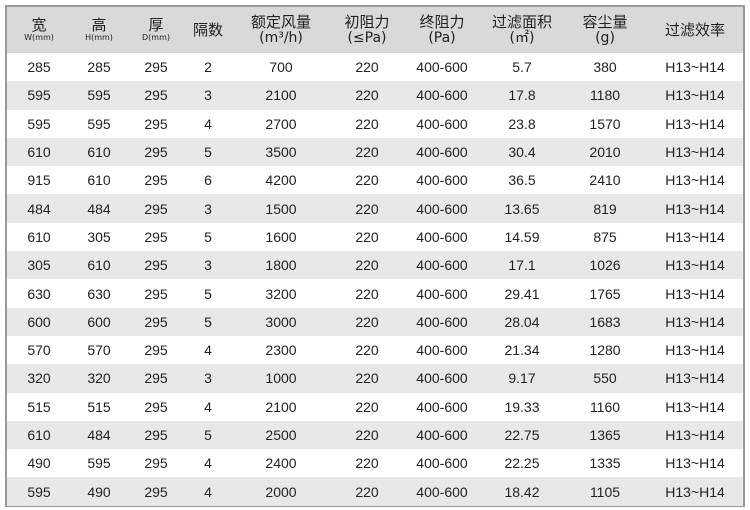 The image size is (750, 510). What do you see at coordinates (522, 293) in the screenshot?
I see `table-cell: 29.41` at bounding box center [522, 293].